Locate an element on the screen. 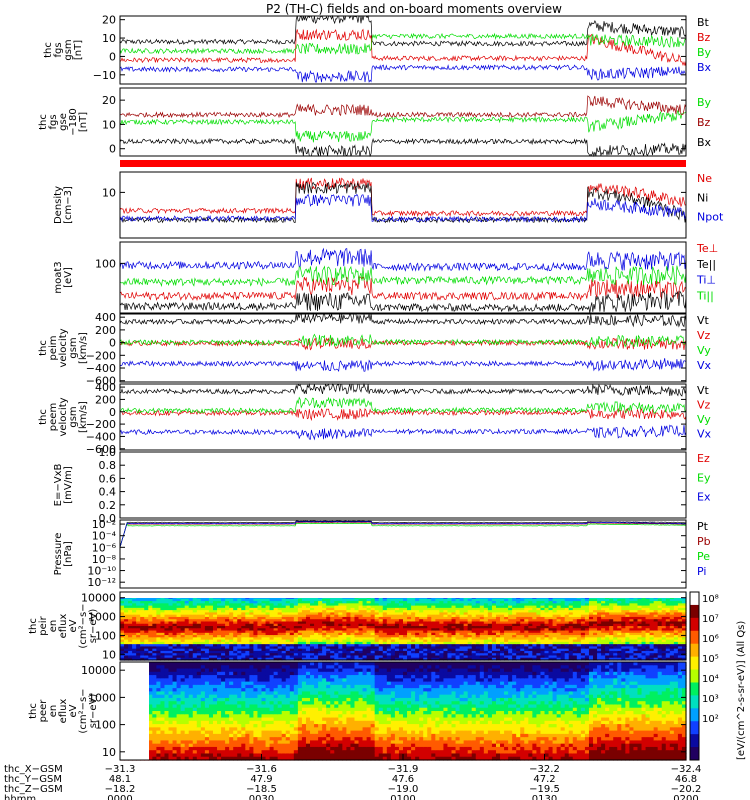  series-vz-line is located at coordinates (403, 344).